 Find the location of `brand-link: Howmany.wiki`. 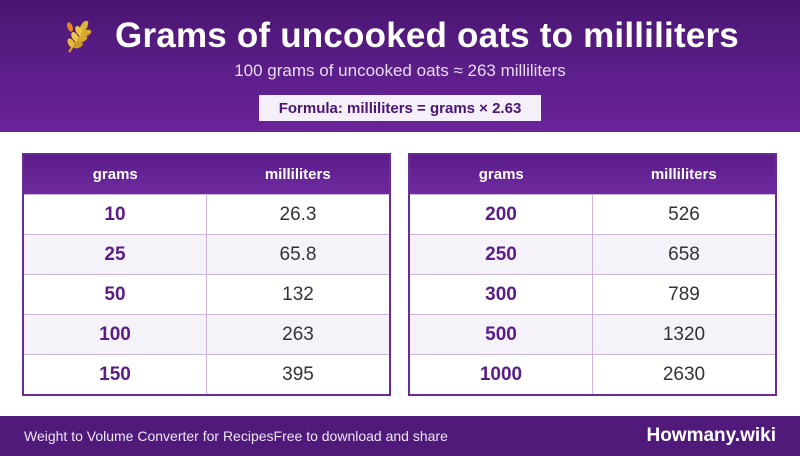

brand-link: Howmany.wiki is located at coordinates (711, 435).